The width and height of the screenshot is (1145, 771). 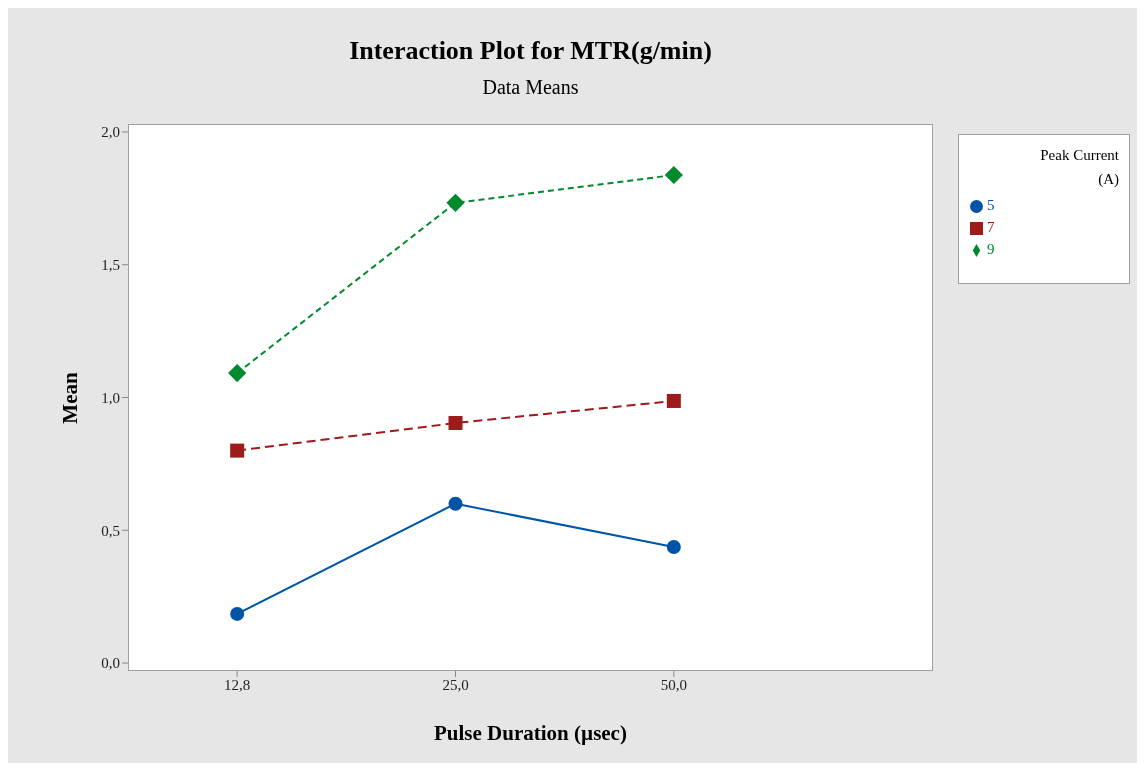 I want to click on legend-title: Peak Current (A), so click(x=1079, y=167).